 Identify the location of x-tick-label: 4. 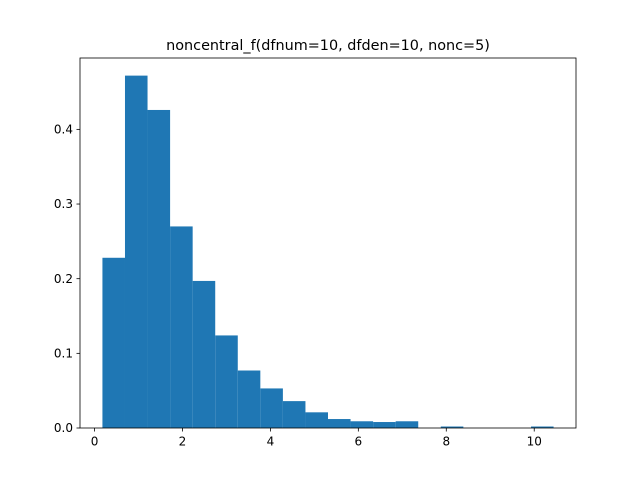
(271, 442).